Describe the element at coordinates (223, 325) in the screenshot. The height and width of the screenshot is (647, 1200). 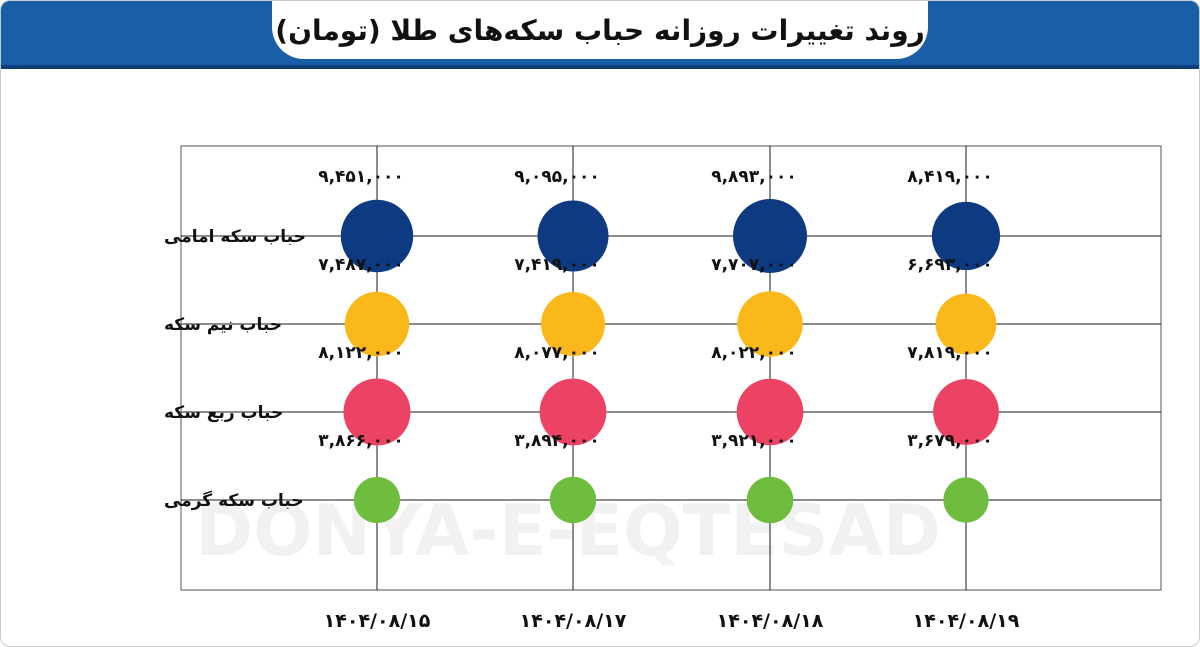
I see `y-axis-label: حباب نیم سکه` at that location.